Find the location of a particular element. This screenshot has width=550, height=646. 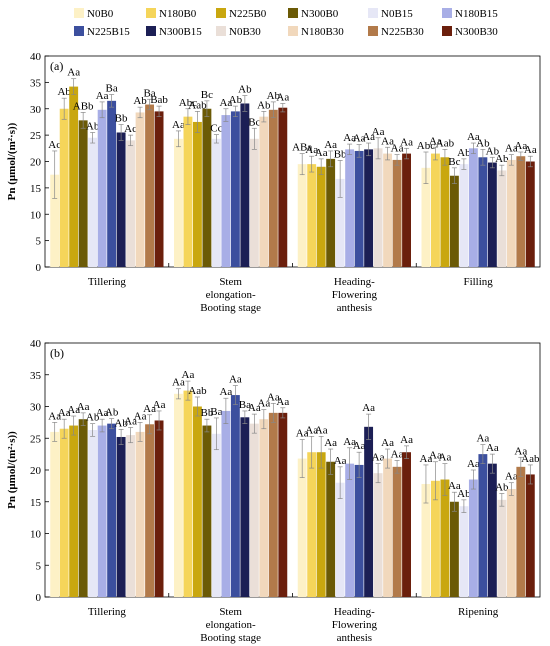

significance-label: Ba is located at coordinates (149, 93).